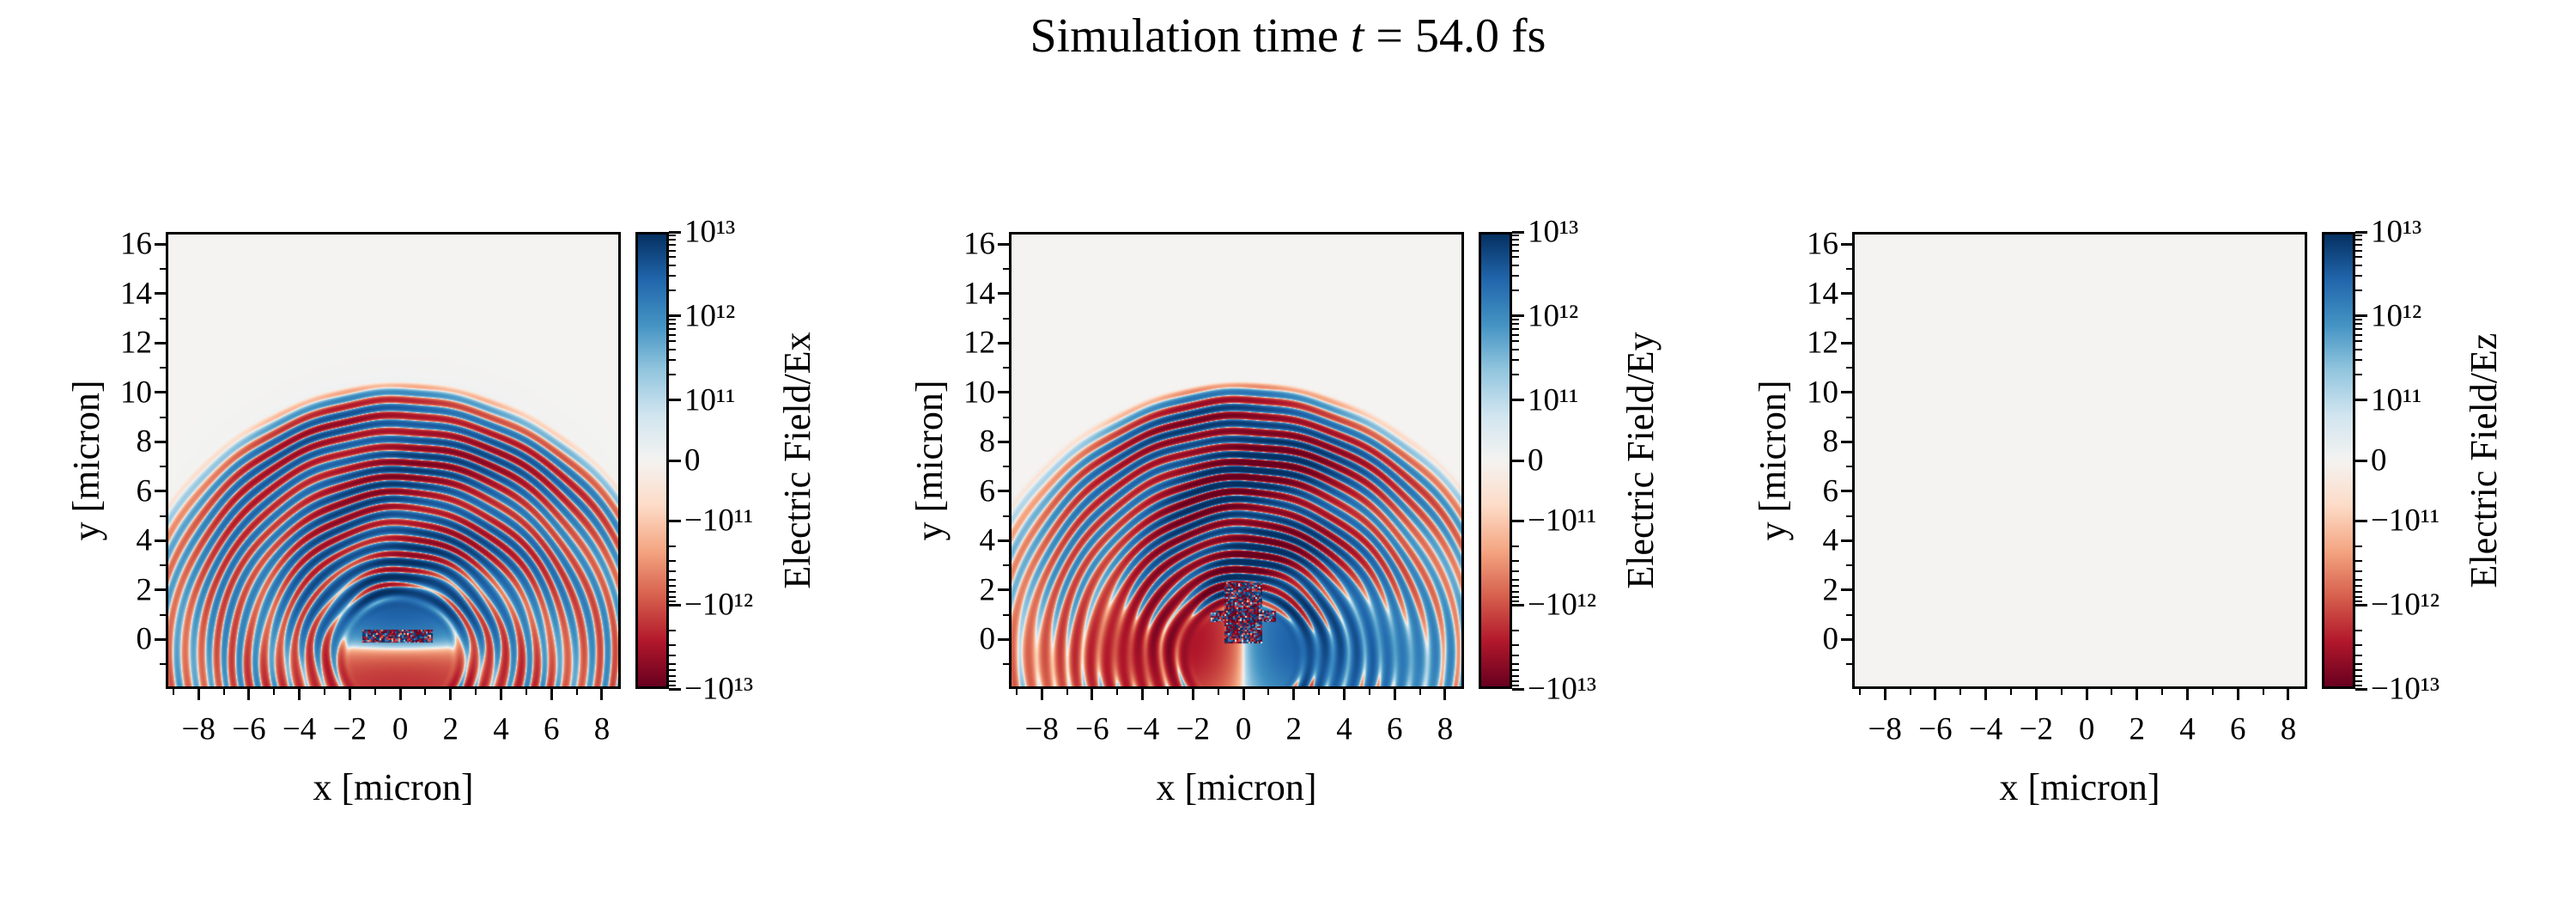 The image size is (2576, 902). What do you see at coordinates (710, 316) in the screenshot?
I see `colorbar-tick-label: 10¹²` at bounding box center [710, 316].